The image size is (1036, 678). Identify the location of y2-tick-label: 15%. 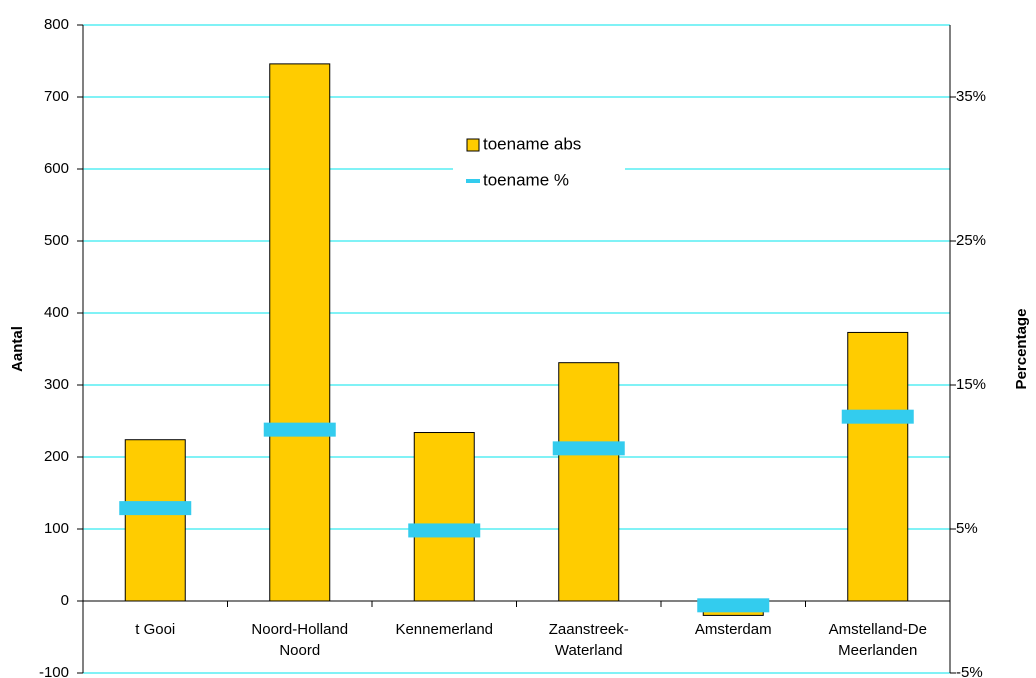
(971, 384).